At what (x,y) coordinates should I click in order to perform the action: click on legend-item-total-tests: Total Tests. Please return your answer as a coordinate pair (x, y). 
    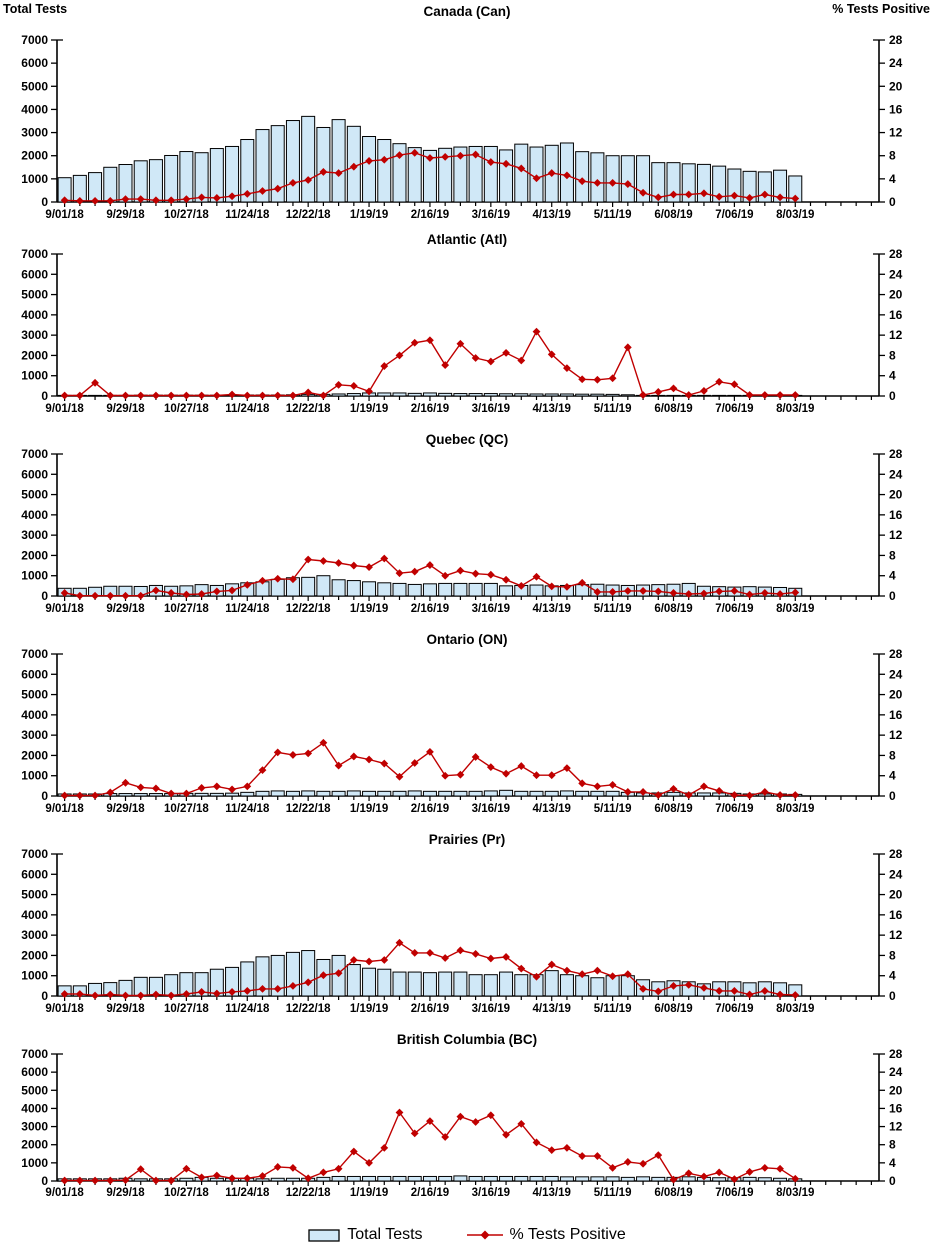
    Looking at the image, I should click on (365, 1235).